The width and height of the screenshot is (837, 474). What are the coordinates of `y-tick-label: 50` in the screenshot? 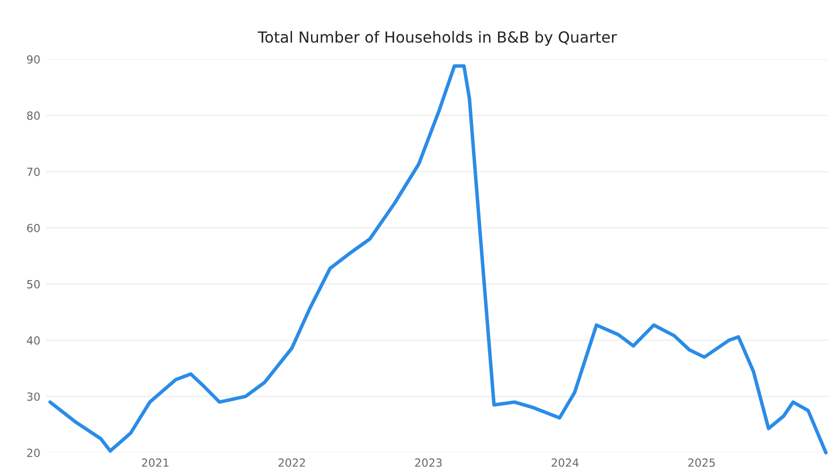 It's located at (33, 284).